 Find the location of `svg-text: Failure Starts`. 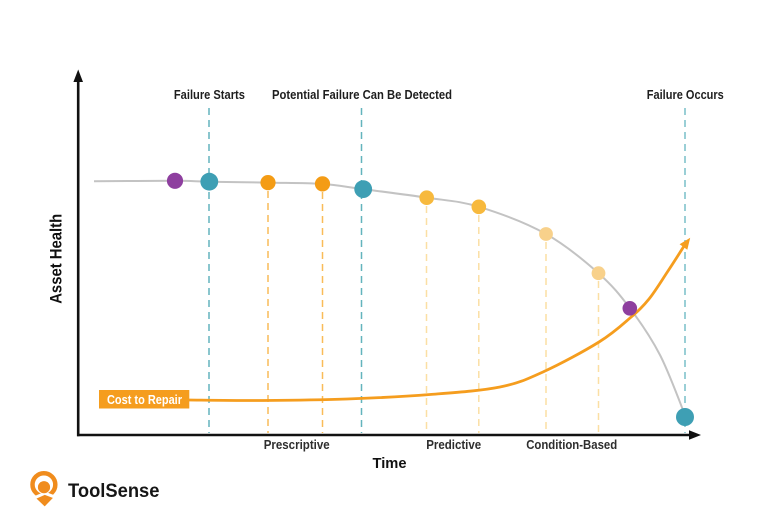

svg-text: Failure Starts is located at coordinates (209, 95).